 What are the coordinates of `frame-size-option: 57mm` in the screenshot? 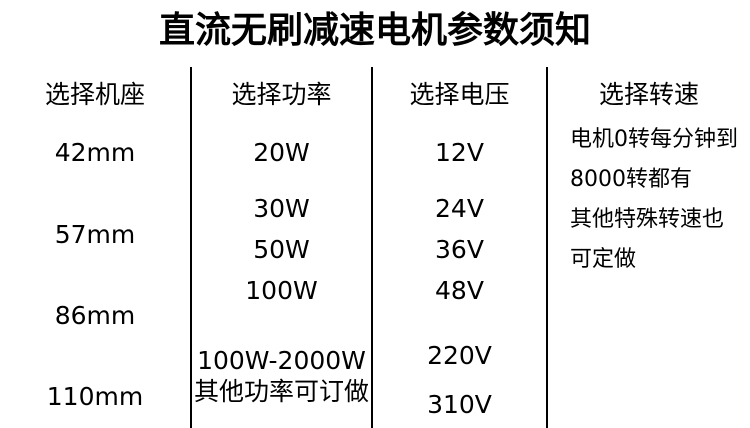 It's located at (95, 234).